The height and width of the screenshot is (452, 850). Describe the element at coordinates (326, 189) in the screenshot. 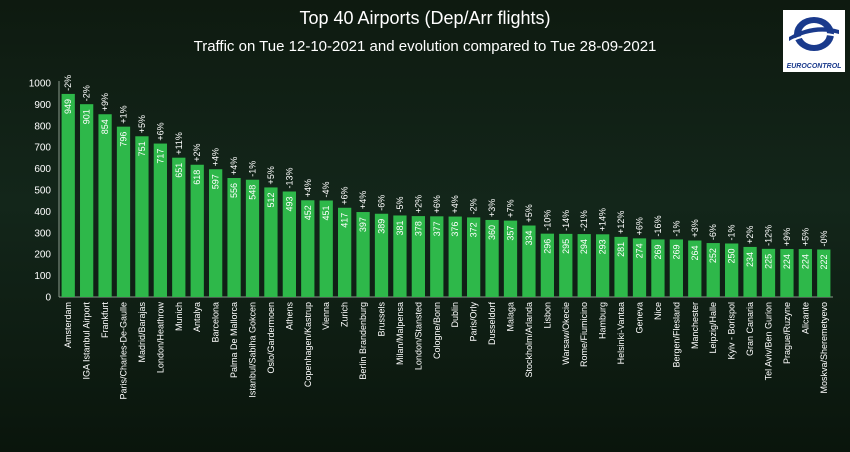

I see `evolution-label: -4%` at that location.